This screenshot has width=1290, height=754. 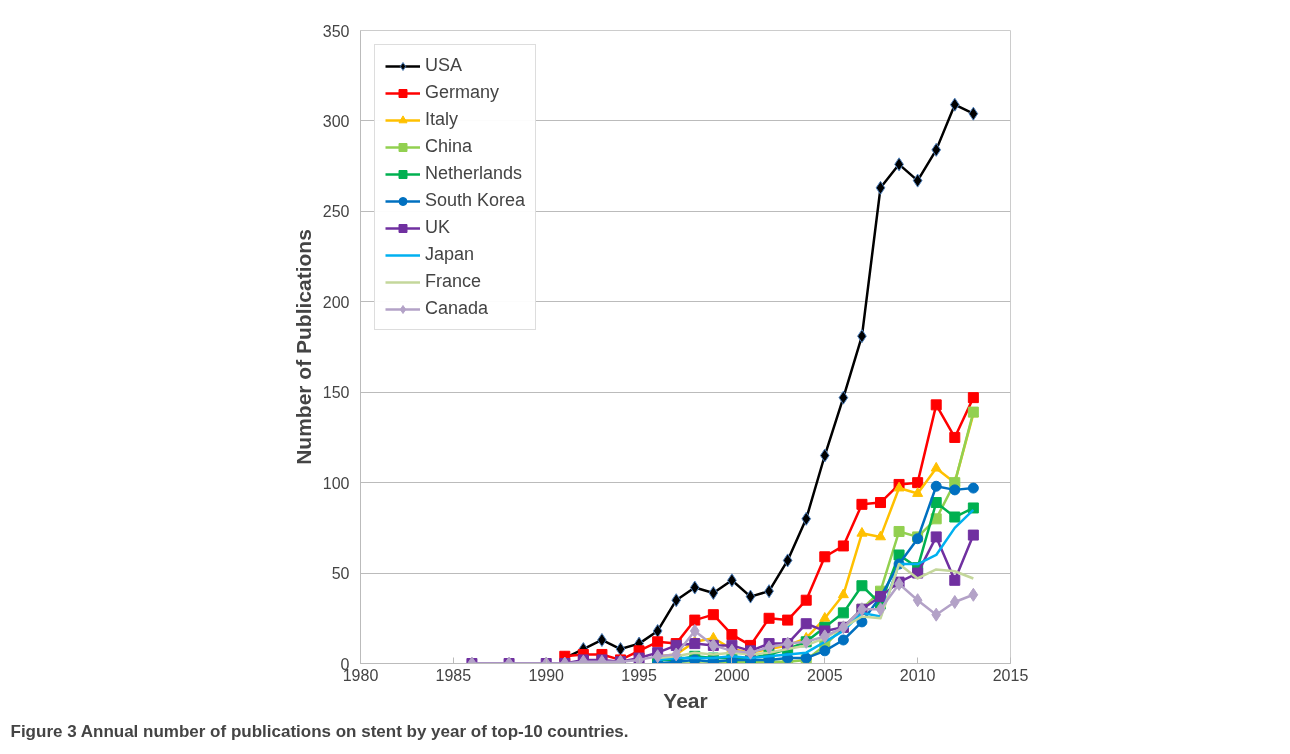 I want to click on caption: Figure 3 Annual number of publications on stent by year of top-10 countries., so click(x=319, y=731).